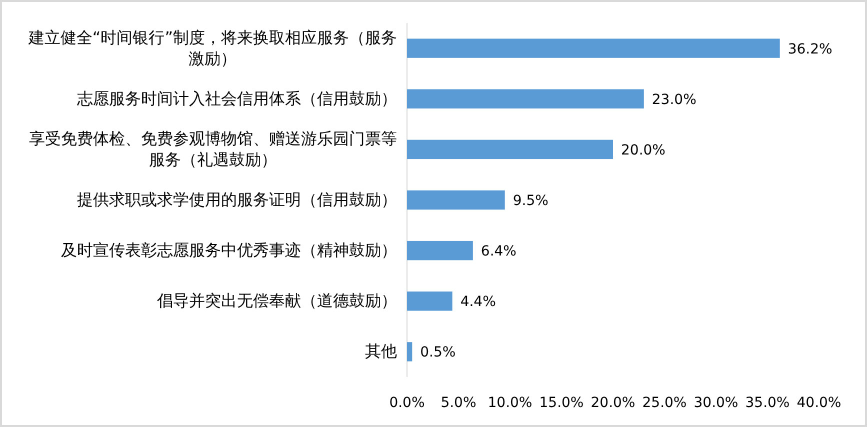  I want to click on data-label: 36.2%, so click(810, 49).